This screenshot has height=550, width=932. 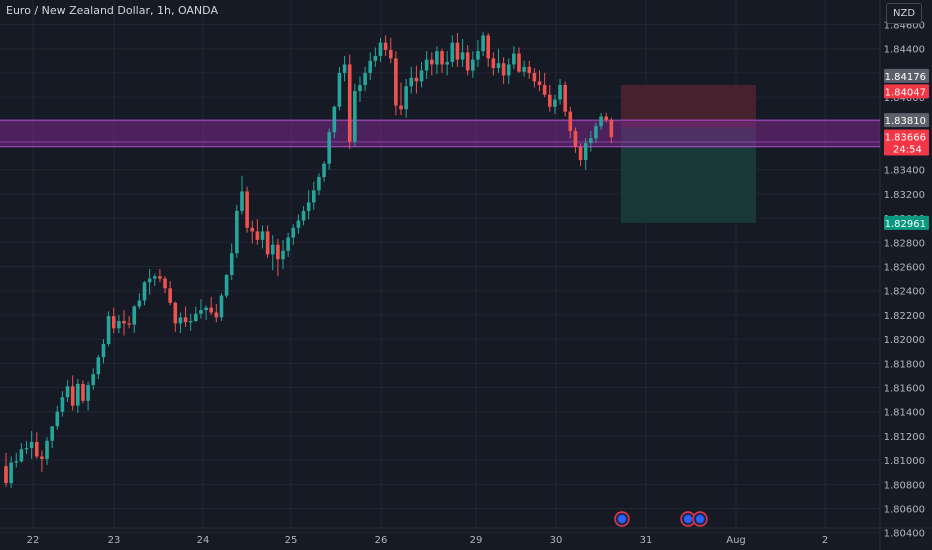 I want to click on currency-selector: NZD, so click(x=904, y=13).